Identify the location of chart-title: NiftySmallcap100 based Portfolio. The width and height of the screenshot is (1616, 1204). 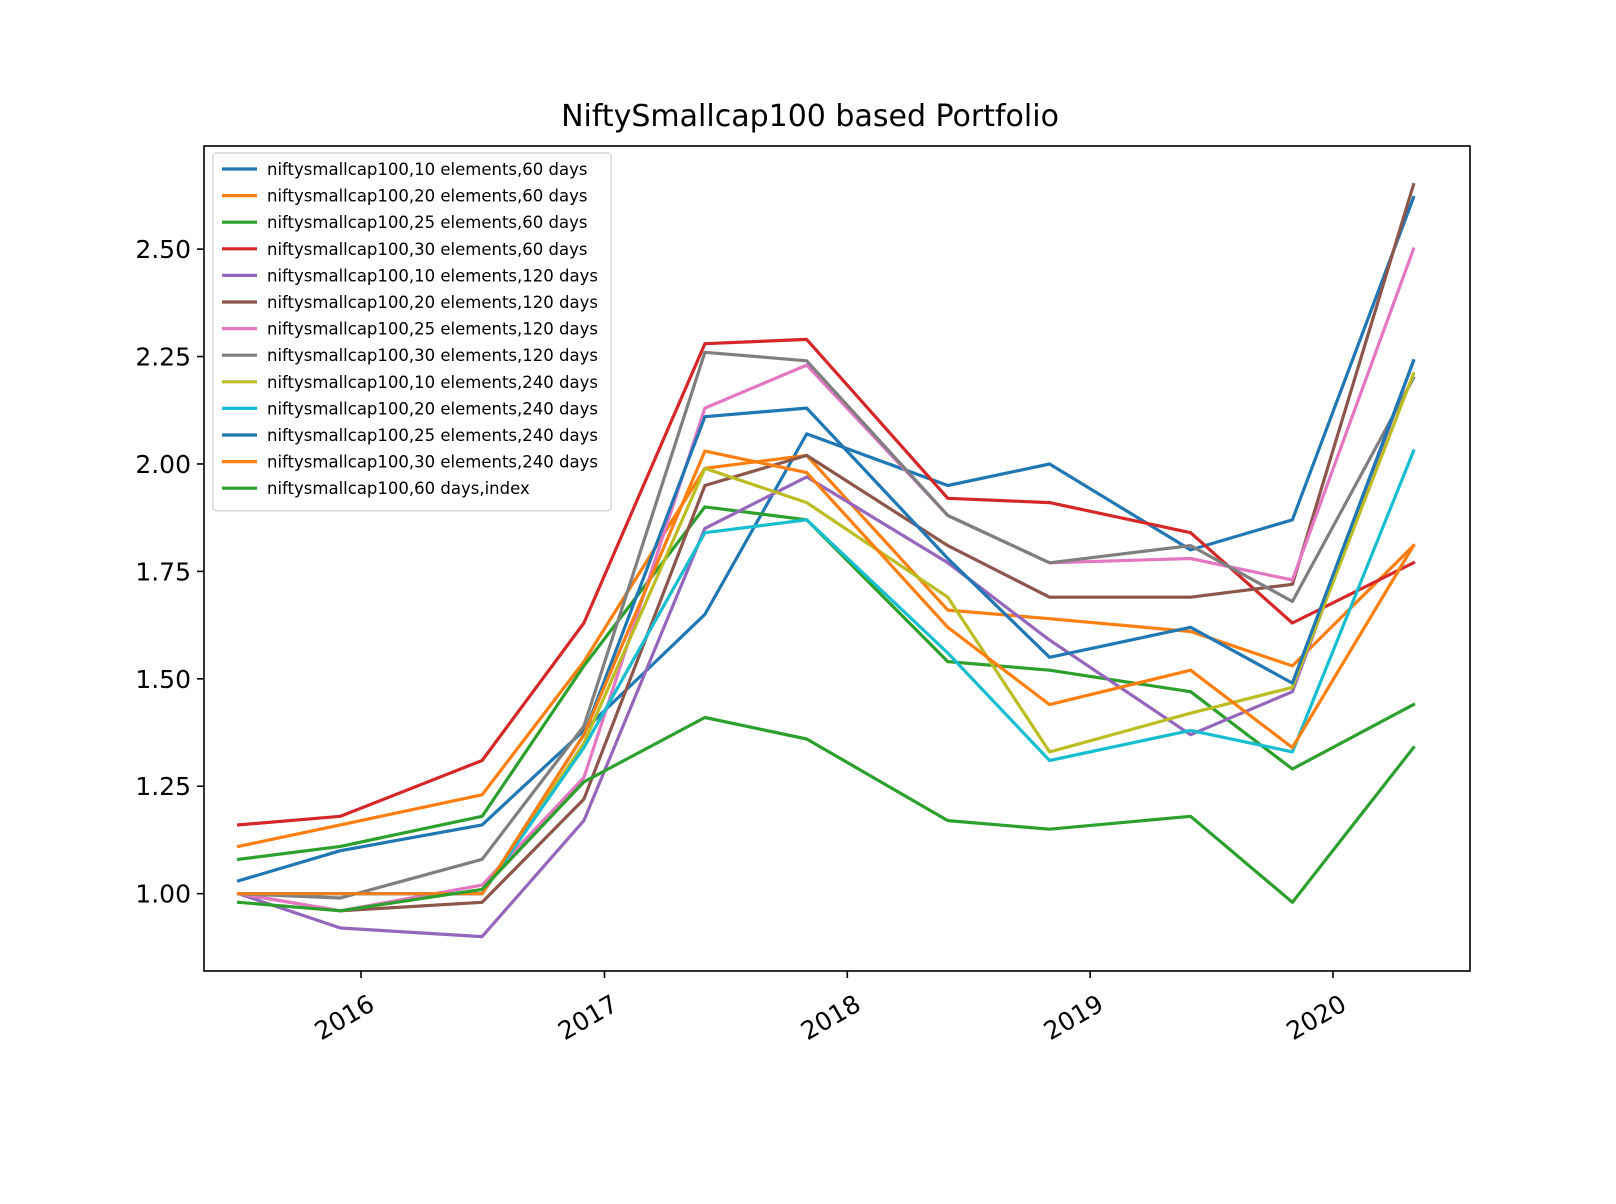
(810, 116).